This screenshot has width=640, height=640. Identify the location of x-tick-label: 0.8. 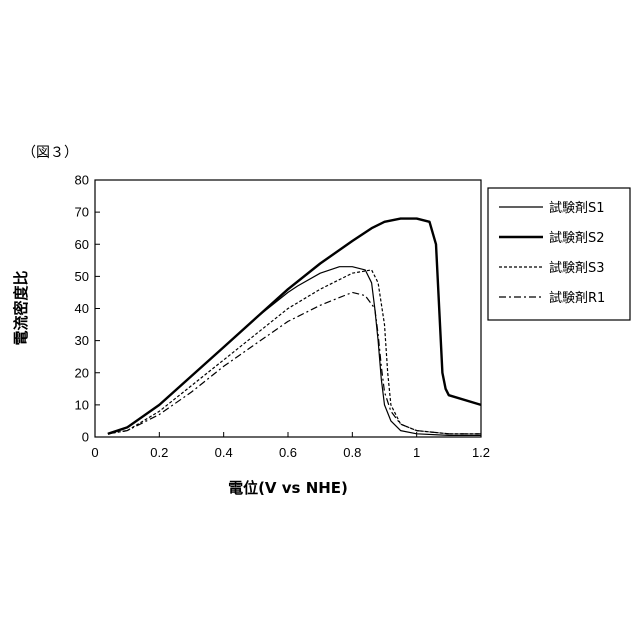
(352, 452).